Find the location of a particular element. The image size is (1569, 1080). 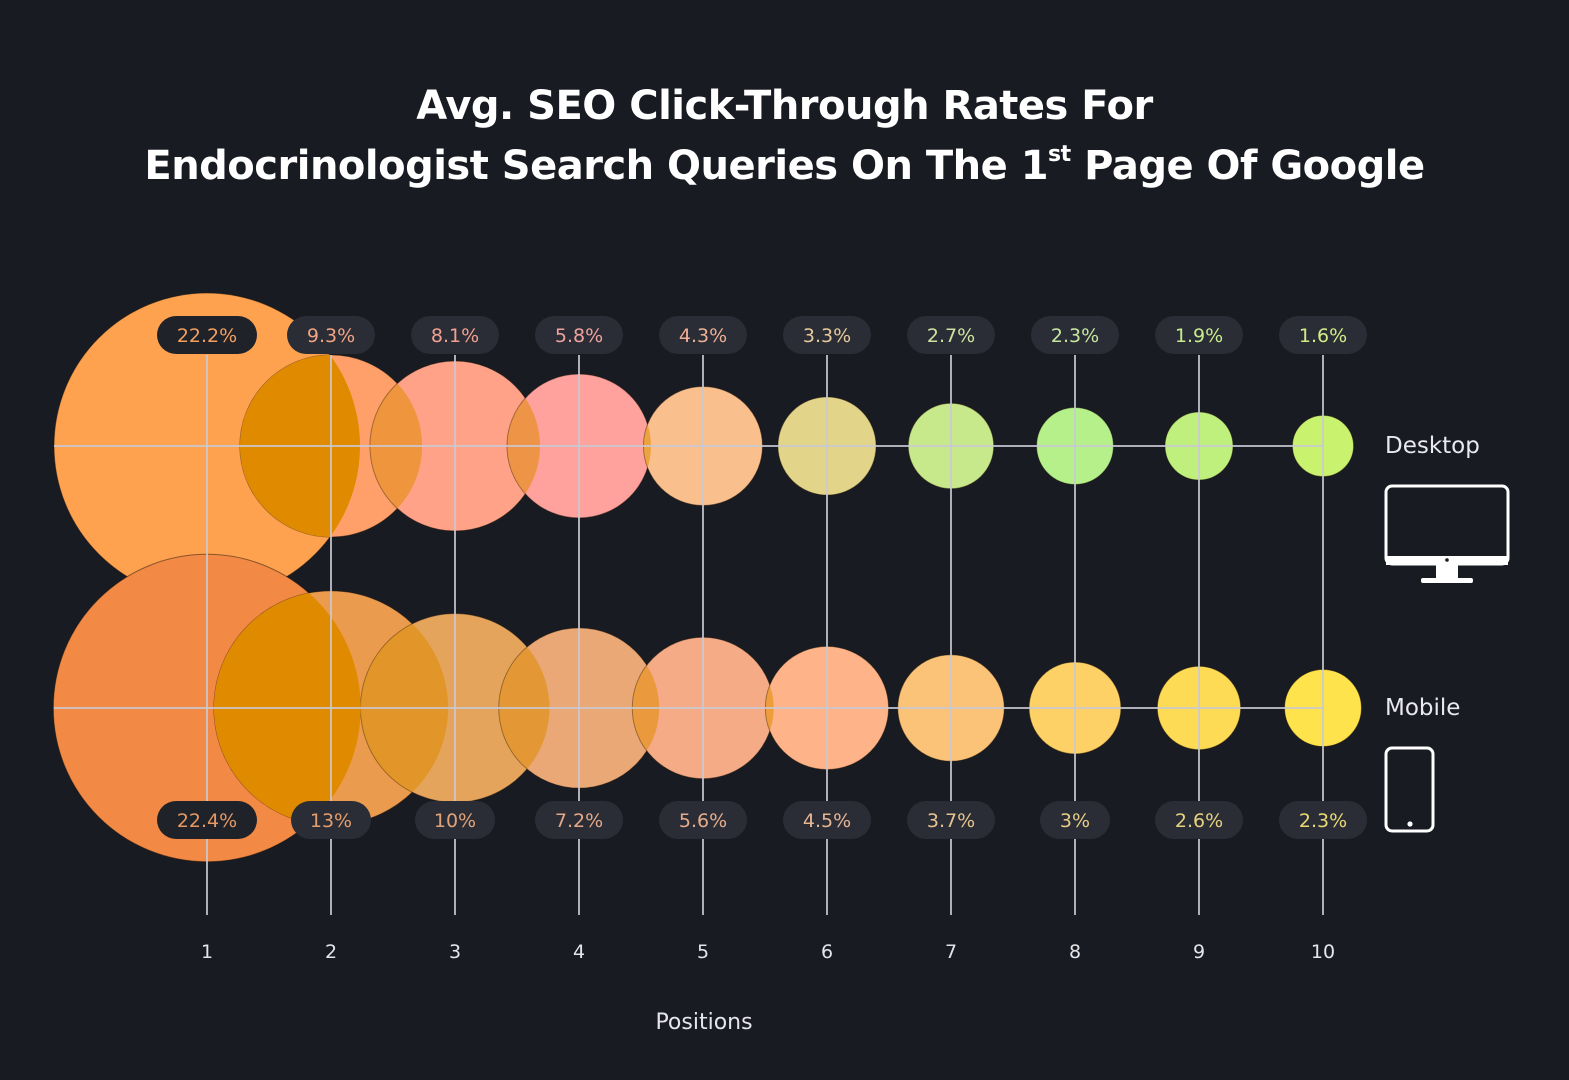

title-line2-suffix: Page Of Google is located at coordinates (1247, 166).